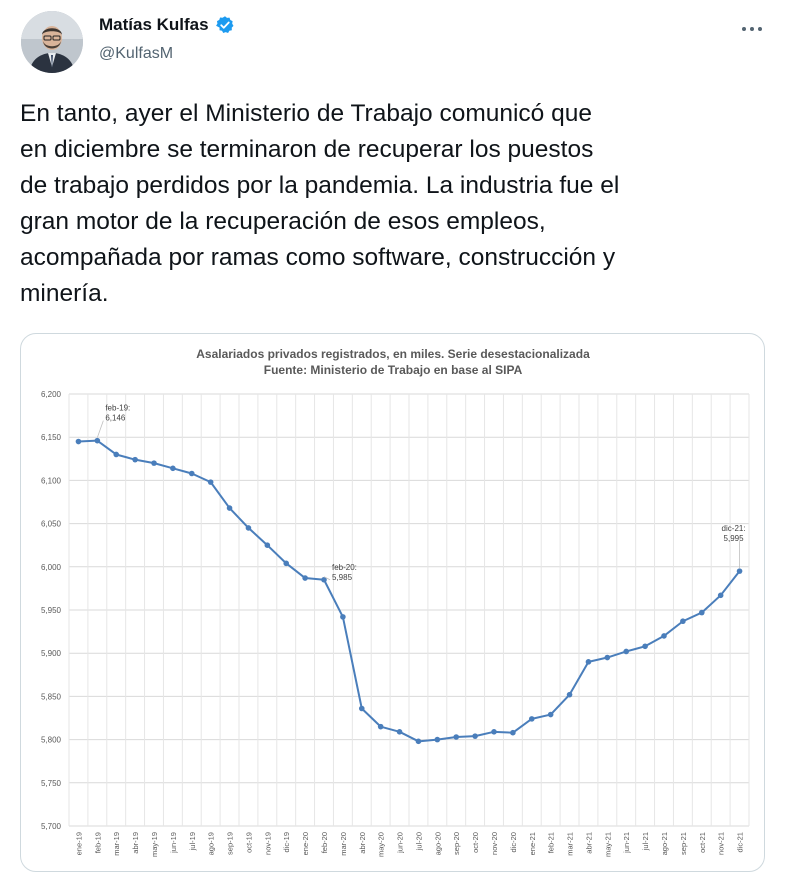  I want to click on x-tick-label: sep-20, so click(456, 843).